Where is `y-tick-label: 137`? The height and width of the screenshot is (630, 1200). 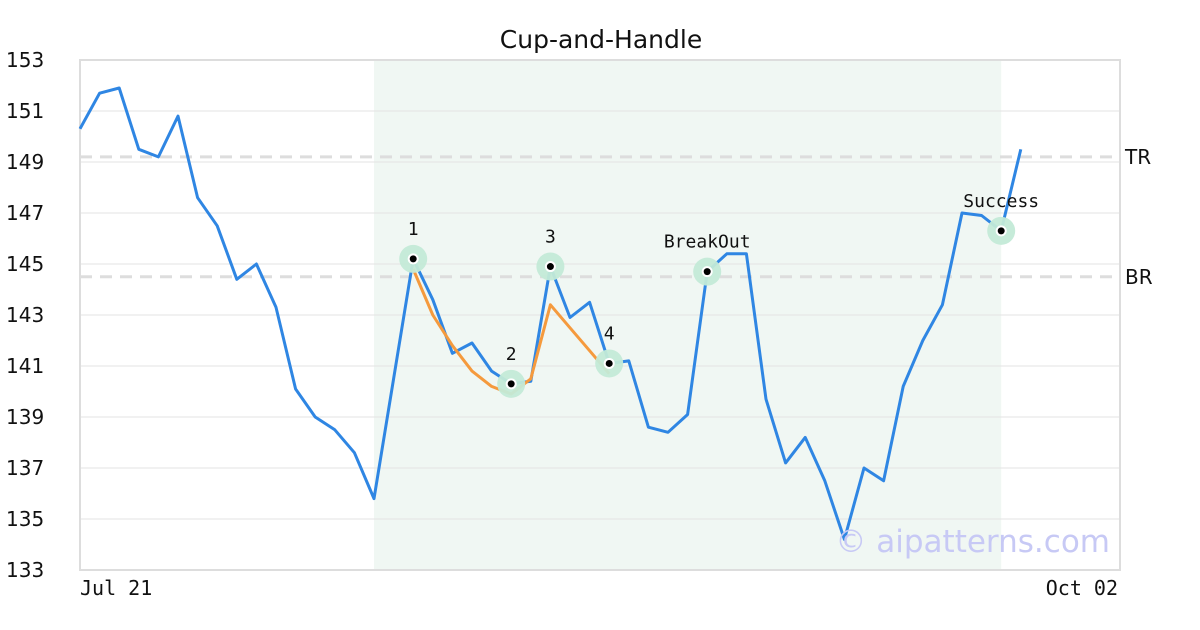 y-tick-label: 137 is located at coordinates (25, 468).